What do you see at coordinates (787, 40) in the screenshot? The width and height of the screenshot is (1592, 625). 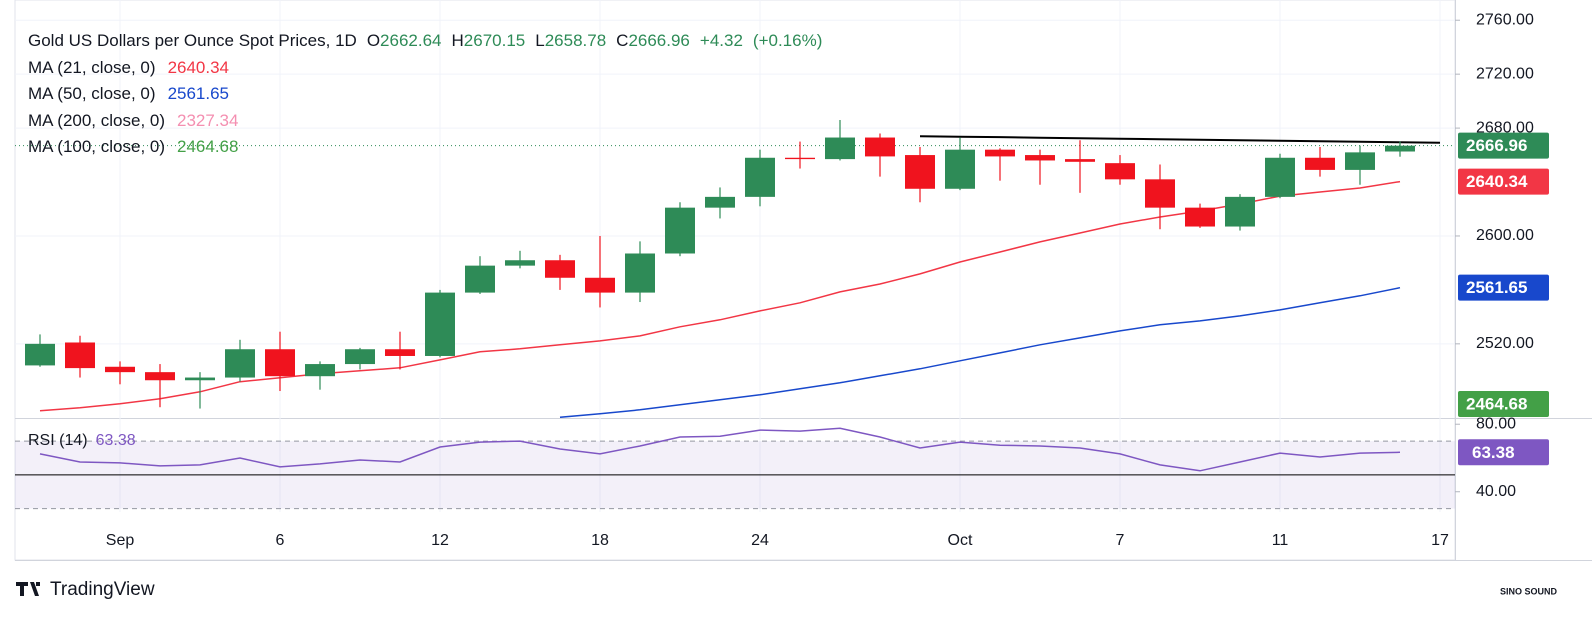 I see `change-pct: (+0.16%)` at bounding box center [787, 40].